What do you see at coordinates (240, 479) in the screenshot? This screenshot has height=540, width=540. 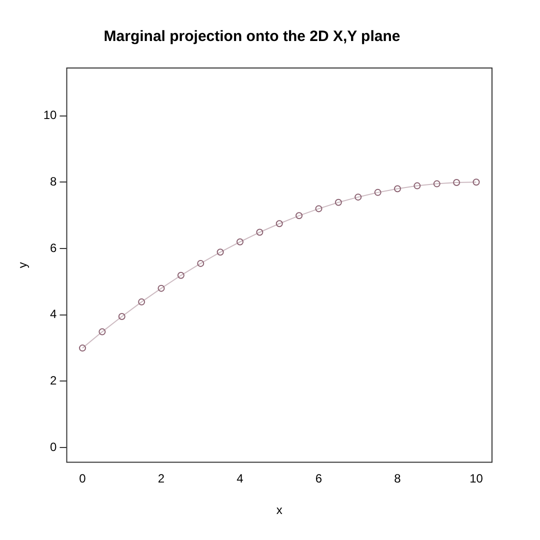 I see `x-tick-label: 4` at bounding box center [240, 479].